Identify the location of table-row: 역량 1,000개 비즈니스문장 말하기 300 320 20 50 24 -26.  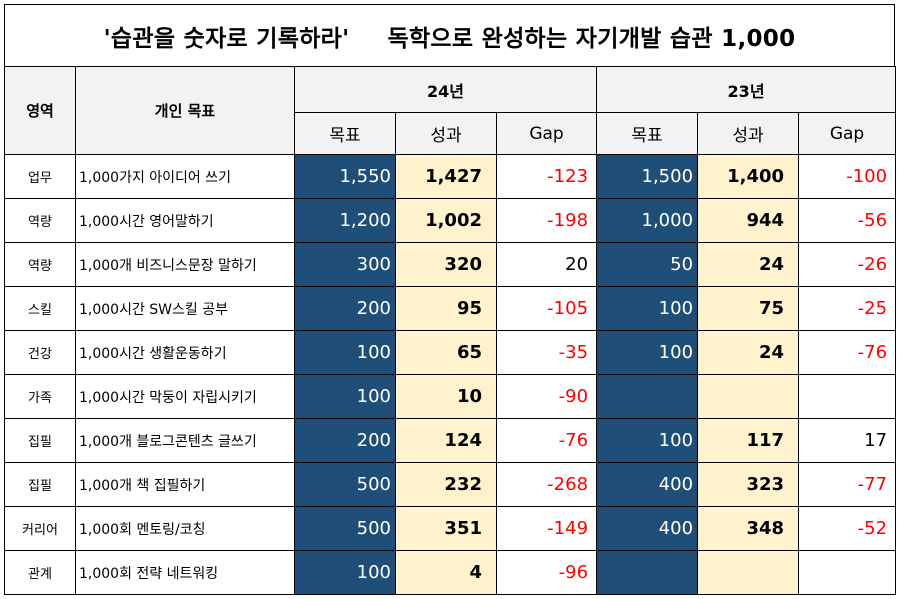
(450, 264).